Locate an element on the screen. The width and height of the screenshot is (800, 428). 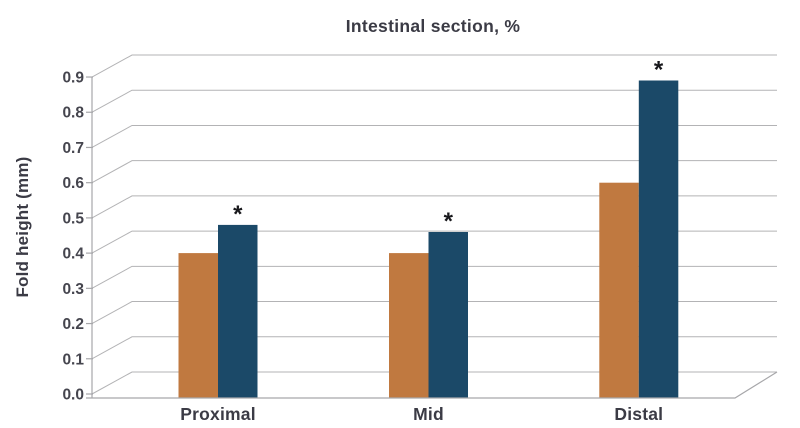
chart-title: Intestinal section, % is located at coordinates (433, 26).